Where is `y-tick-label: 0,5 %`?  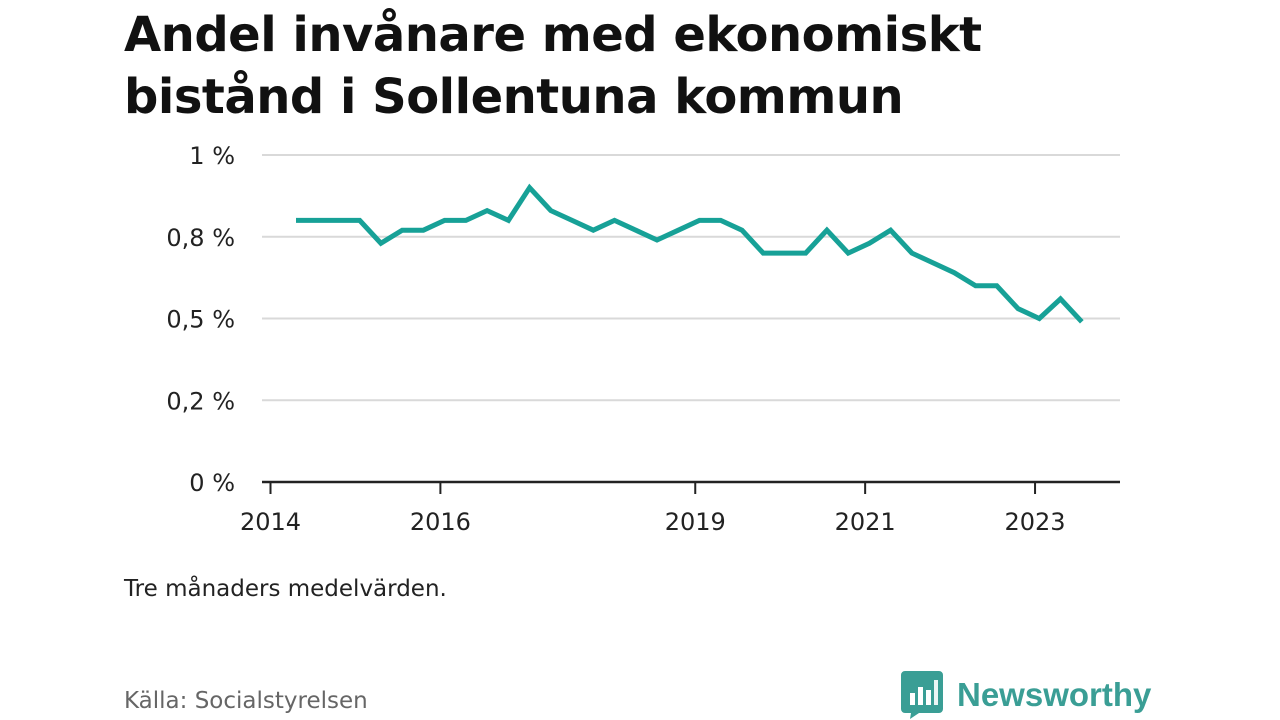 y-tick-label: 0,5 % is located at coordinates (200, 320).